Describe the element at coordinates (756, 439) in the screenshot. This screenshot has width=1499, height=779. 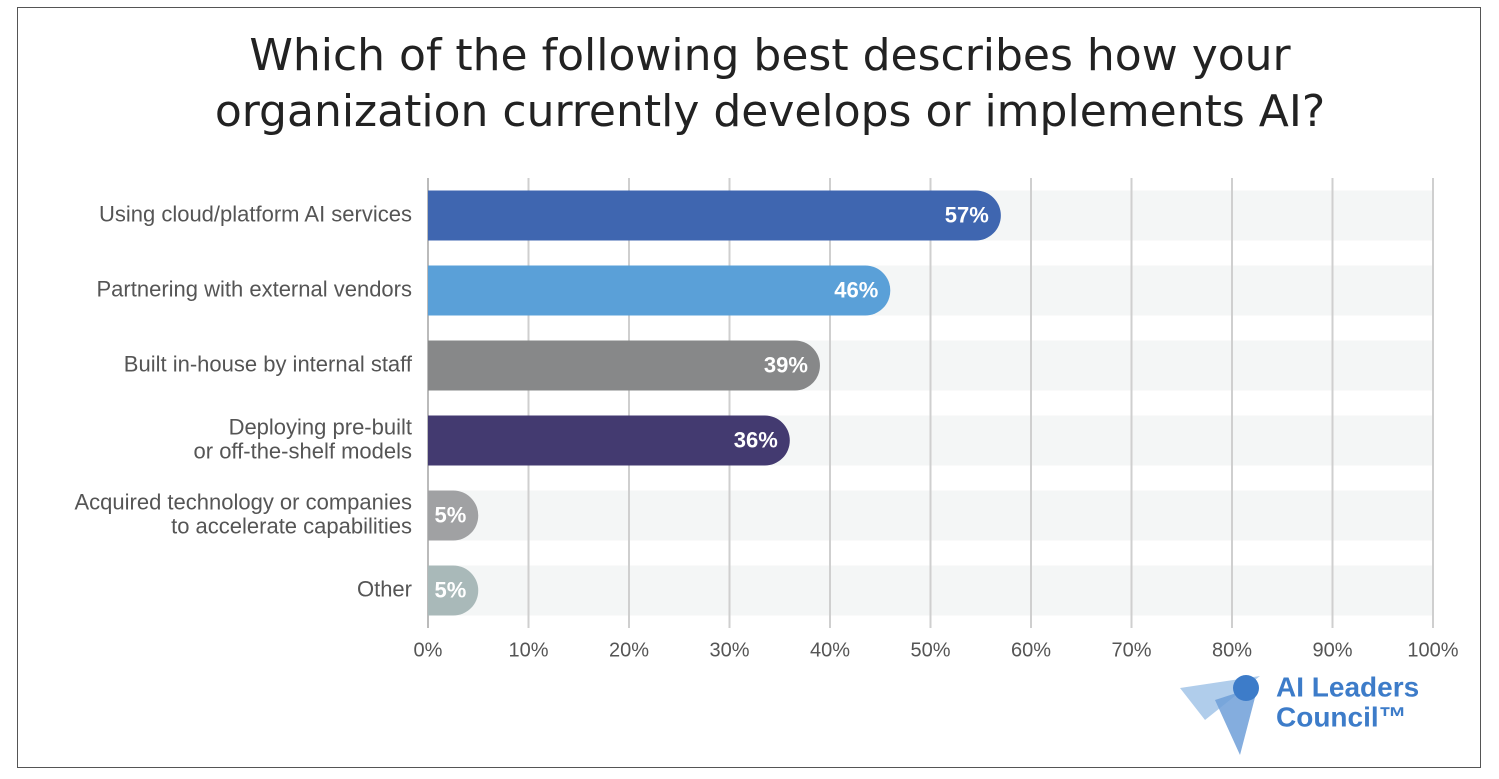
I see `value-label: 36%` at that location.